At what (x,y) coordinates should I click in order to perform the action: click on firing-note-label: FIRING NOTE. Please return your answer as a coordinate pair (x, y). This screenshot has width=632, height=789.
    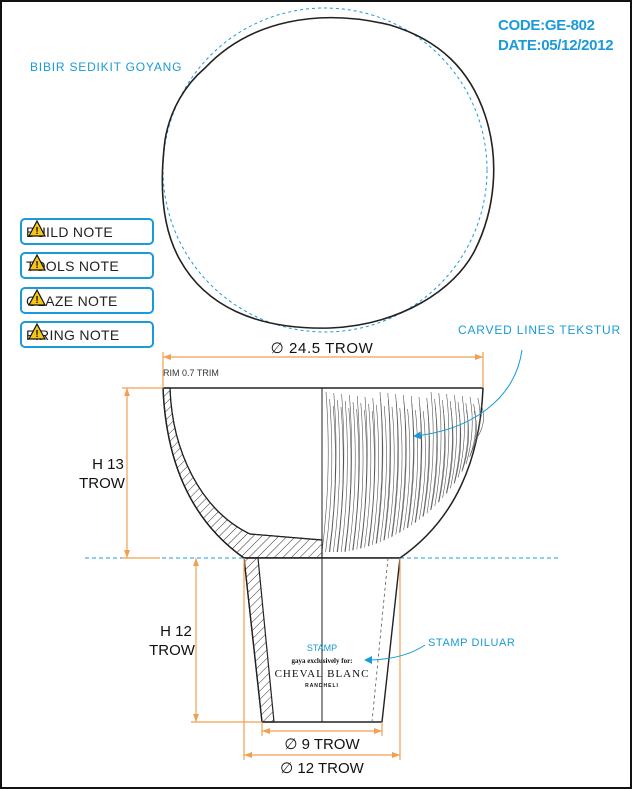
    Looking at the image, I should click on (73, 334).